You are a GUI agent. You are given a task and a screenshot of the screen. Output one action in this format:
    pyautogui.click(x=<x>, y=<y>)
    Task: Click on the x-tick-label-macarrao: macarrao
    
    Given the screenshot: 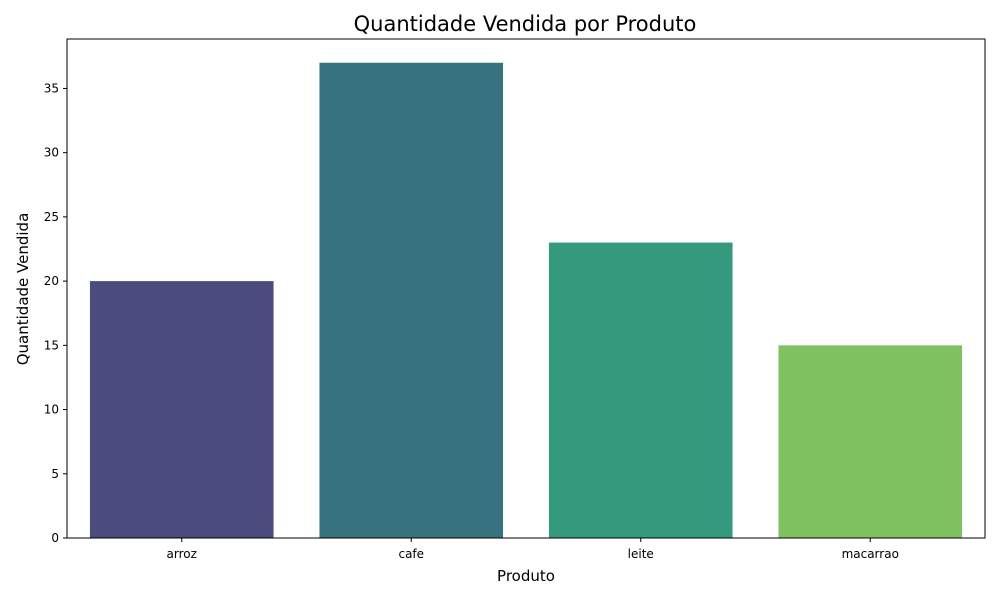 What is the action you would take?
    pyautogui.click(x=870, y=554)
    